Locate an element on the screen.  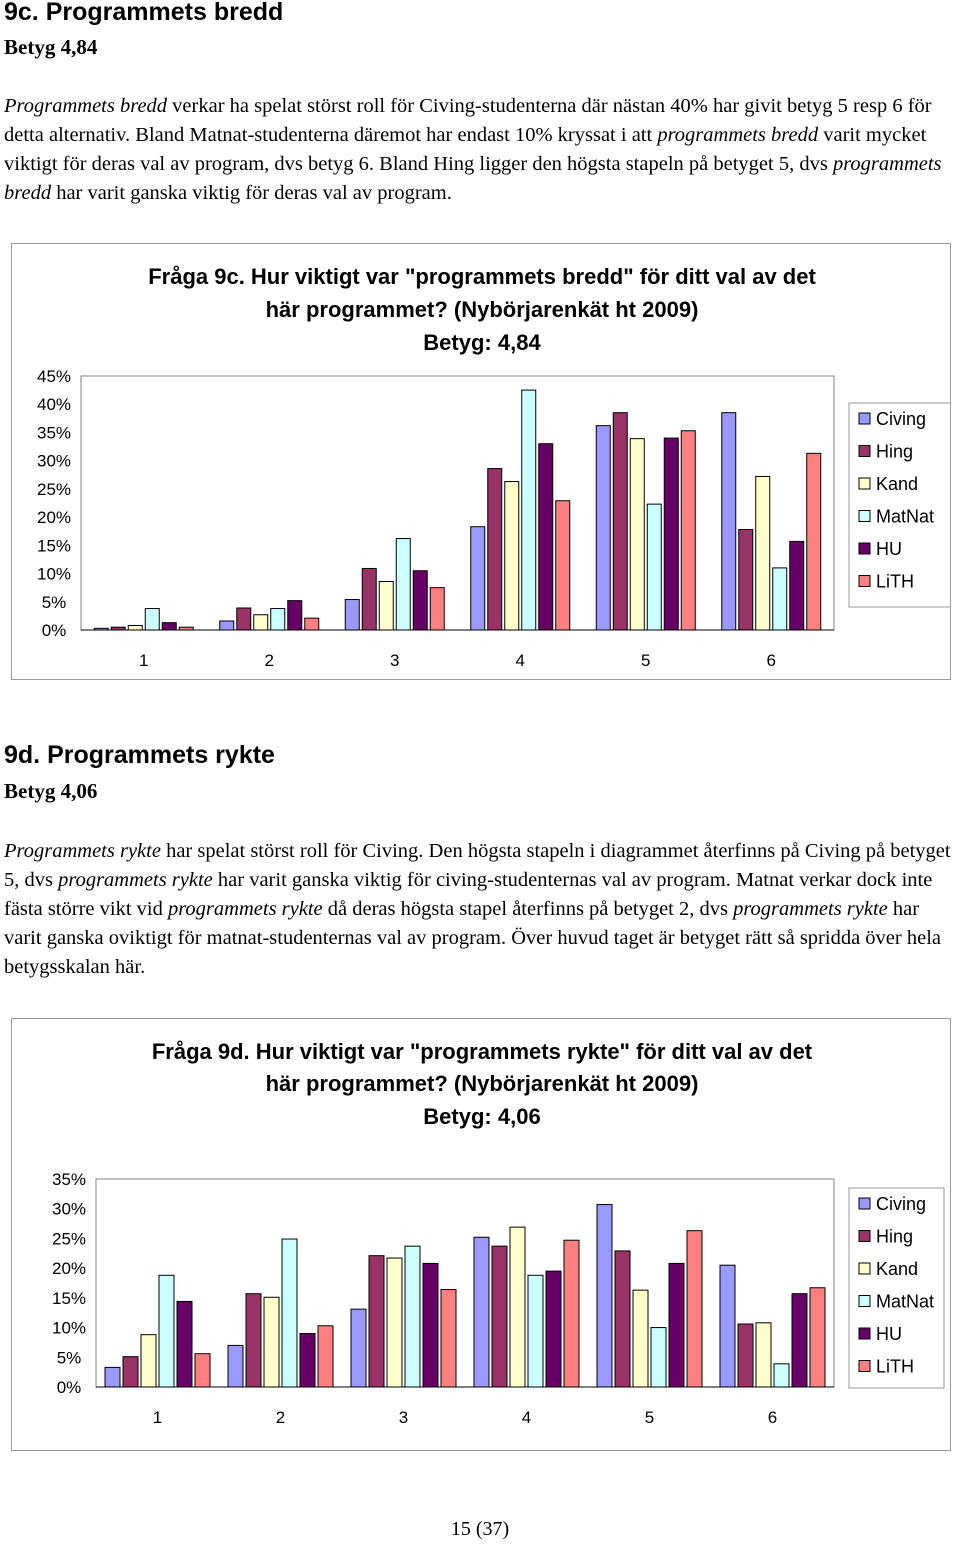
x-tick-label: 6 is located at coordinates (771, 660).